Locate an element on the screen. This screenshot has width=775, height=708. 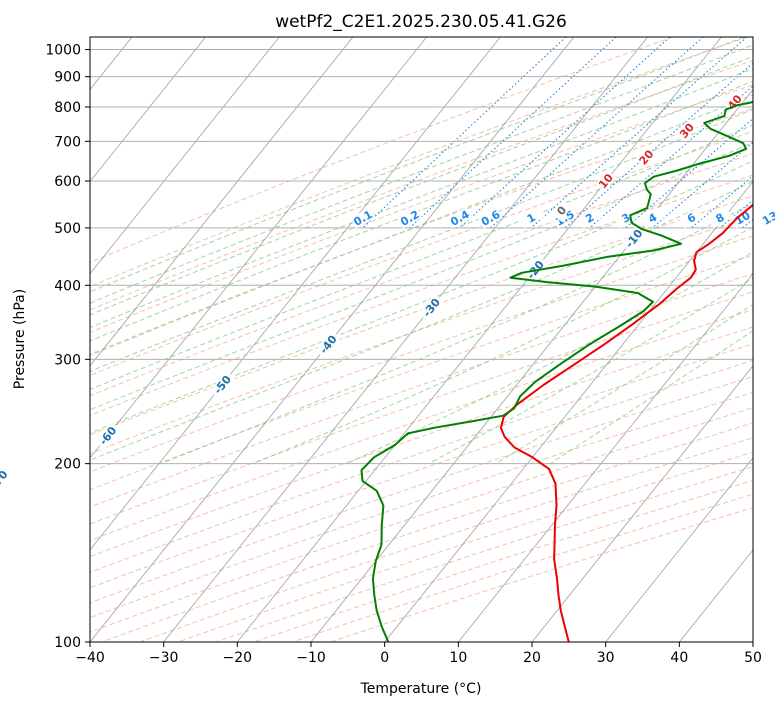
x-tick-label: 10 is located at coordinates (458, 658).